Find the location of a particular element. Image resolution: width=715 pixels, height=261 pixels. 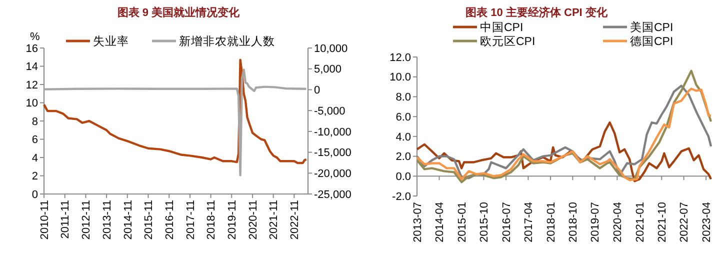

y-tick-label: 4 is located at coordinates (35, 158).